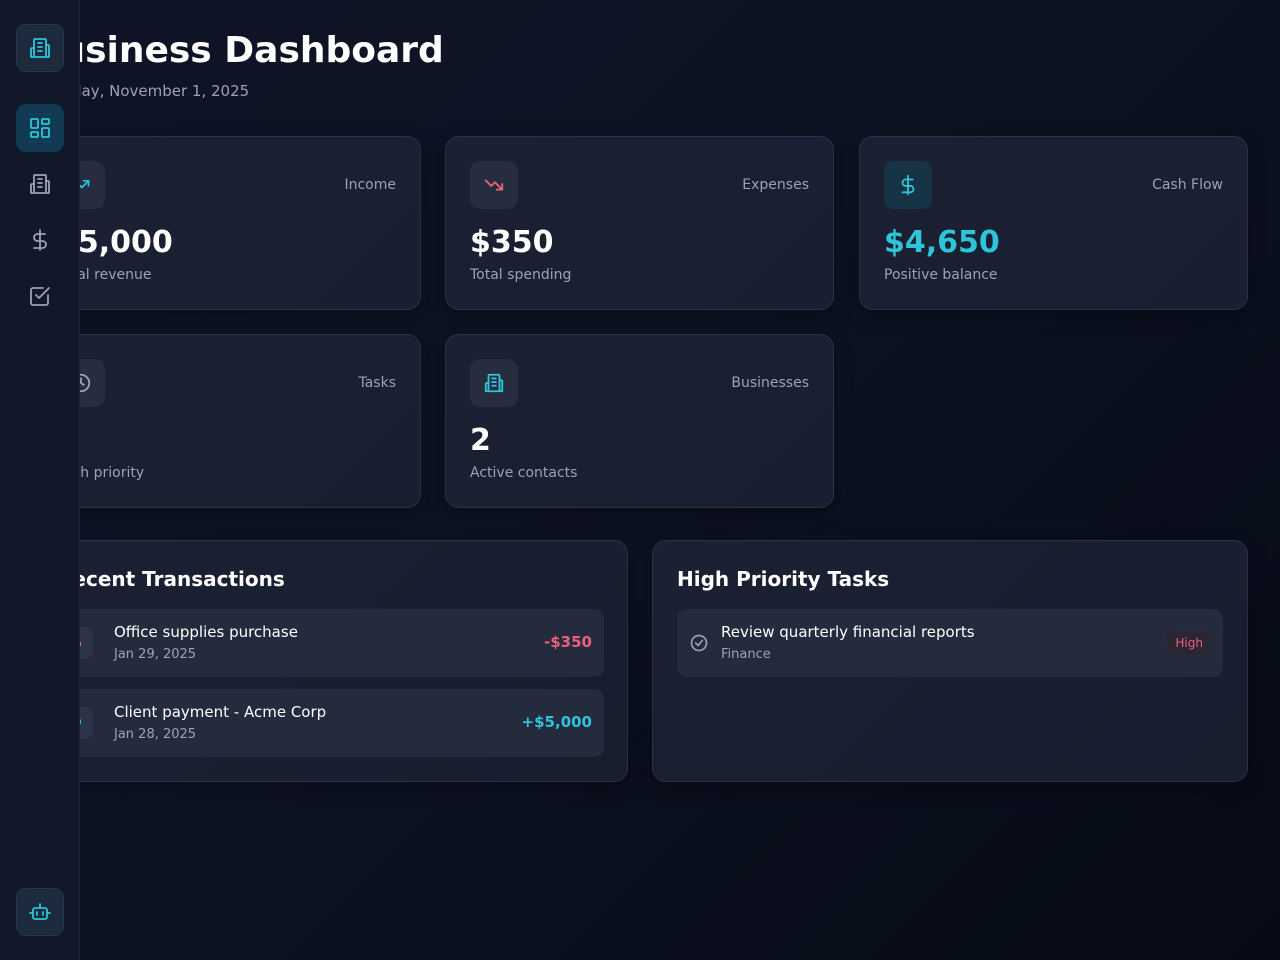  What do you see at coordinates (639, 223) in the screenshot?
I see `expenses-card: Expenses $350 Total spending` at bounding box center [639, 223].